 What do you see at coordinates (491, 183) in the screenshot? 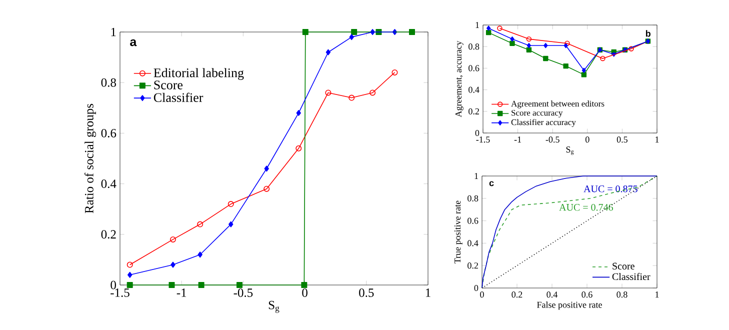
I see `chart-title: c` at bounding box center [491, 183].